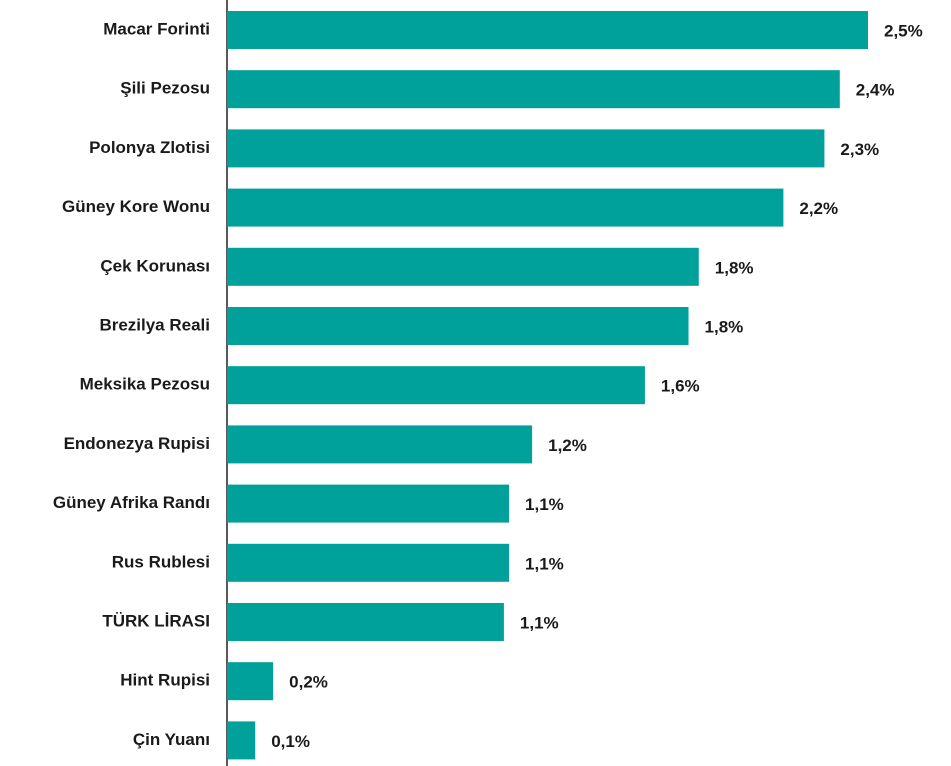  Describe the element at coordinates (165, 680) in the screenshot. I see `category-label: Hint Rupisi` at that location.